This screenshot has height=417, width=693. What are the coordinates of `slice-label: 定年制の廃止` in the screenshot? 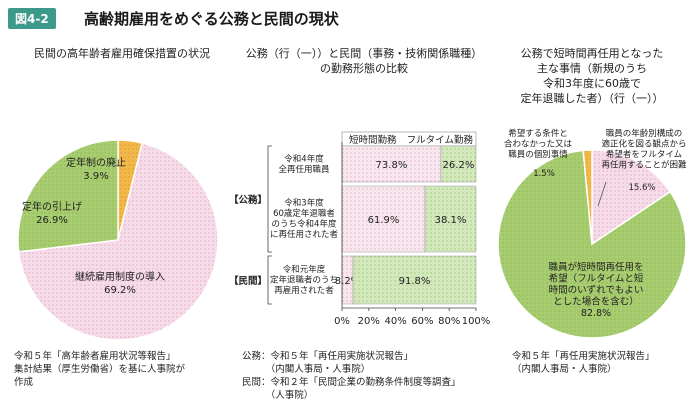 It's located at (96, 162).